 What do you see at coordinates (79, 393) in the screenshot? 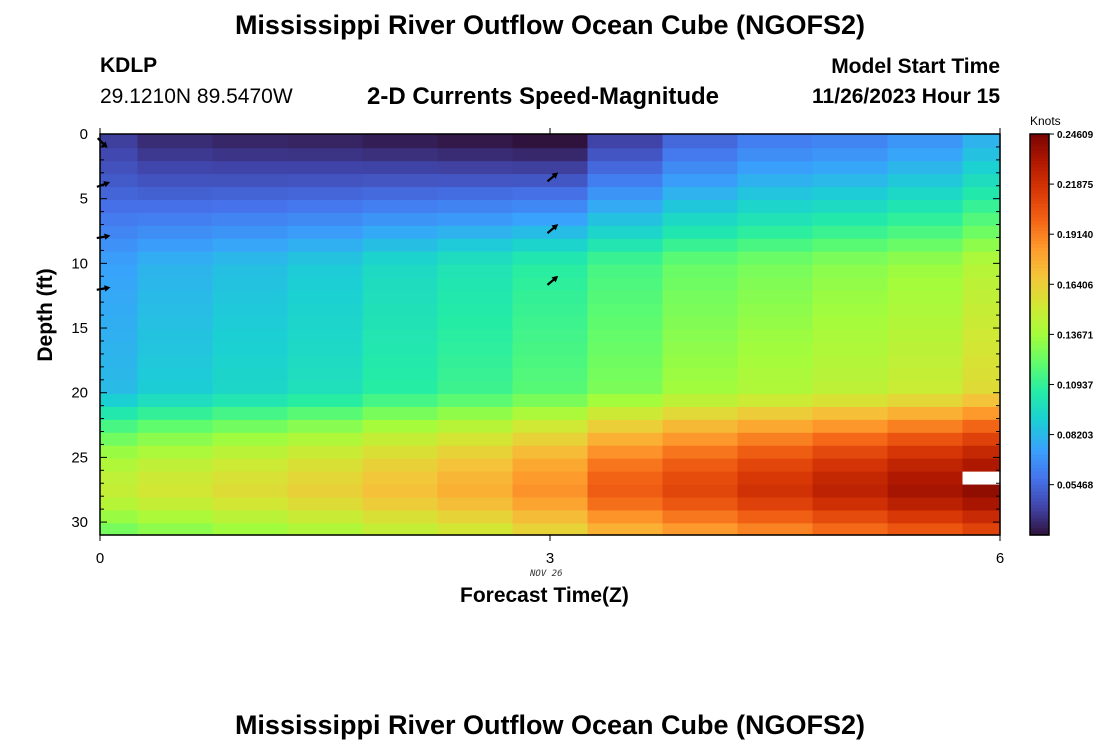
I see `y-tick-label: 20` at bounding box center [79, 393].